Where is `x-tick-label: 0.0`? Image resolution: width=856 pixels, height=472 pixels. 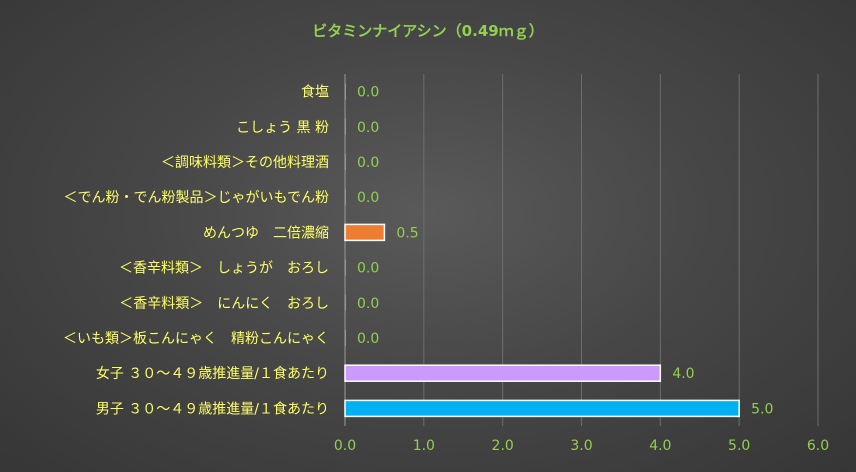 x-tick-label: 0.0 is located at coordinates (345, 446).